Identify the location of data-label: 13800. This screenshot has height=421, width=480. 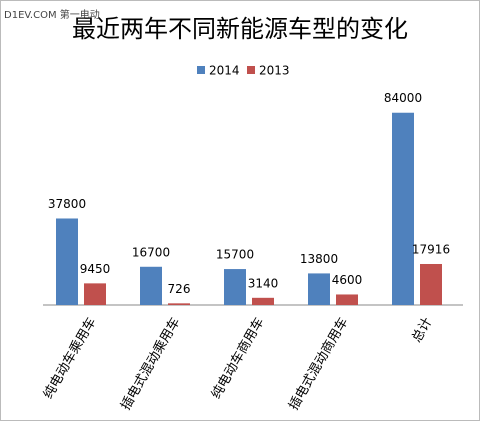
(319, 259).